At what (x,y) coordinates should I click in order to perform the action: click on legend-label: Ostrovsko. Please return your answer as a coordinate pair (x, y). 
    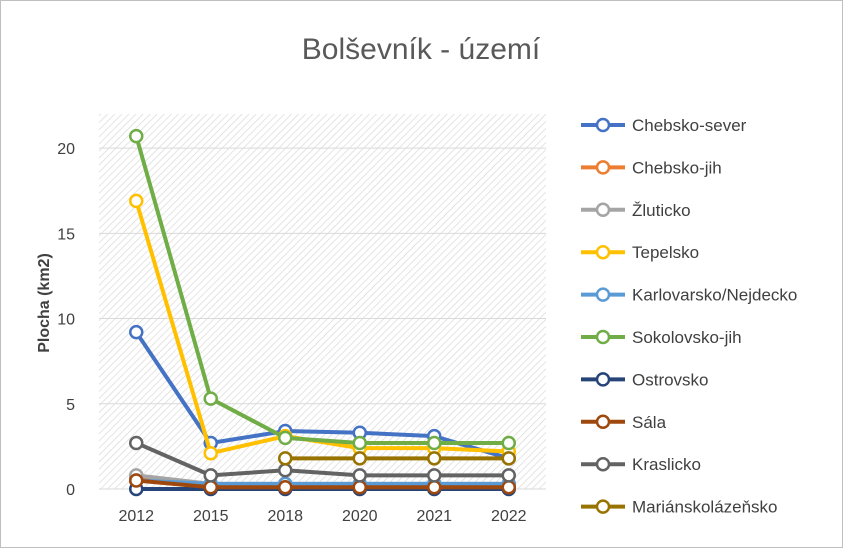
    Looking at the image, I should click on (670, 379).